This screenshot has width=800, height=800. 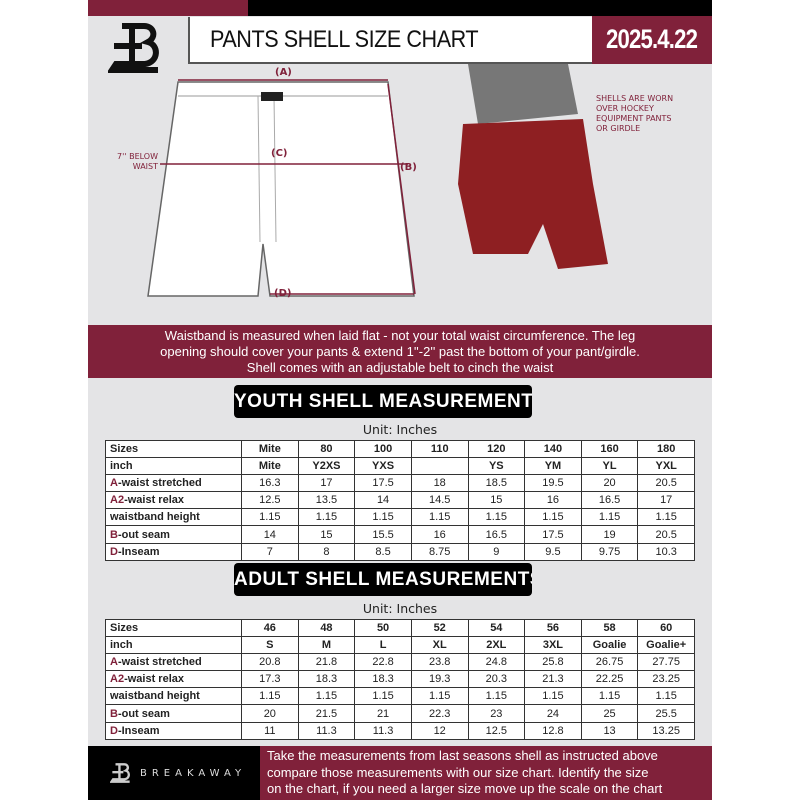 What do you see at coordinates (439, 713) in the screenshot?
I see `table-cell: 22.3` at bounding box center [439, 713].